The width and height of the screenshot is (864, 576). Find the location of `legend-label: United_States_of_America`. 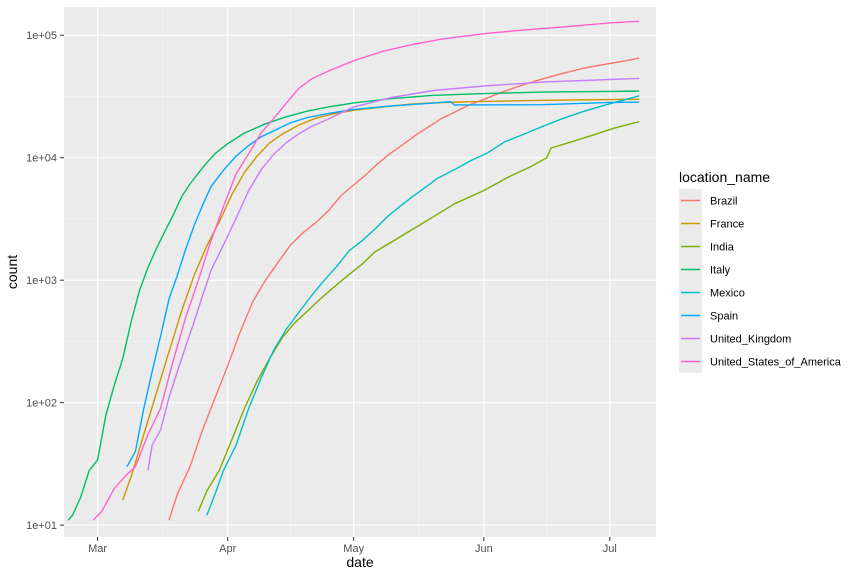

legend-label: United_States_of_America is located at coordinates (776, 363).